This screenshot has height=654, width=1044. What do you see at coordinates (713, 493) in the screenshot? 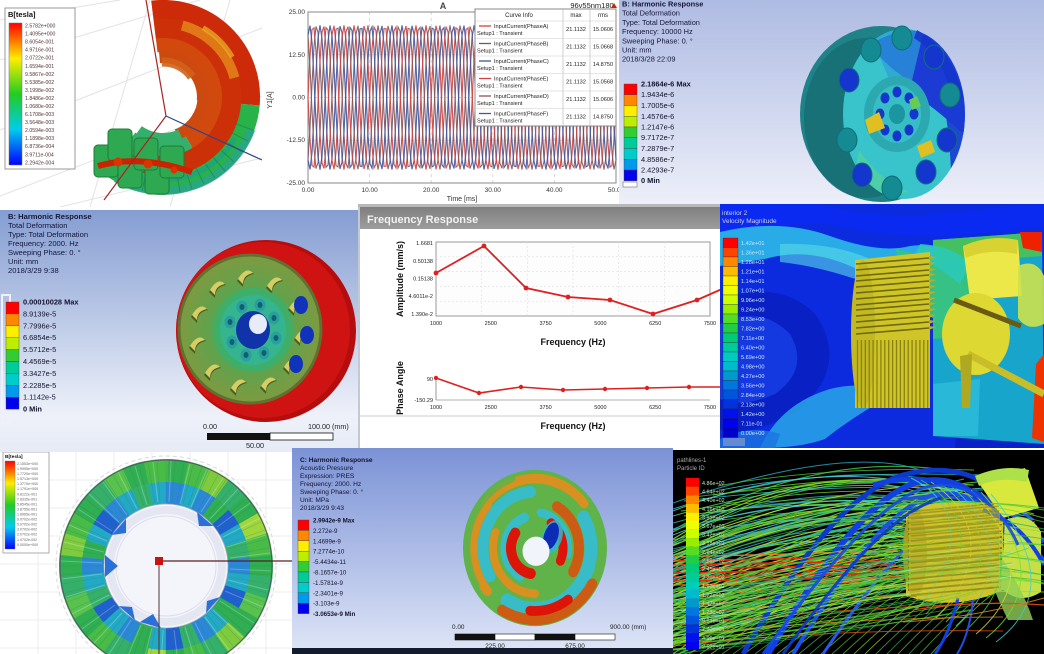
I see `svg-text: 4.64e+02` at bounding box center [713, 493].